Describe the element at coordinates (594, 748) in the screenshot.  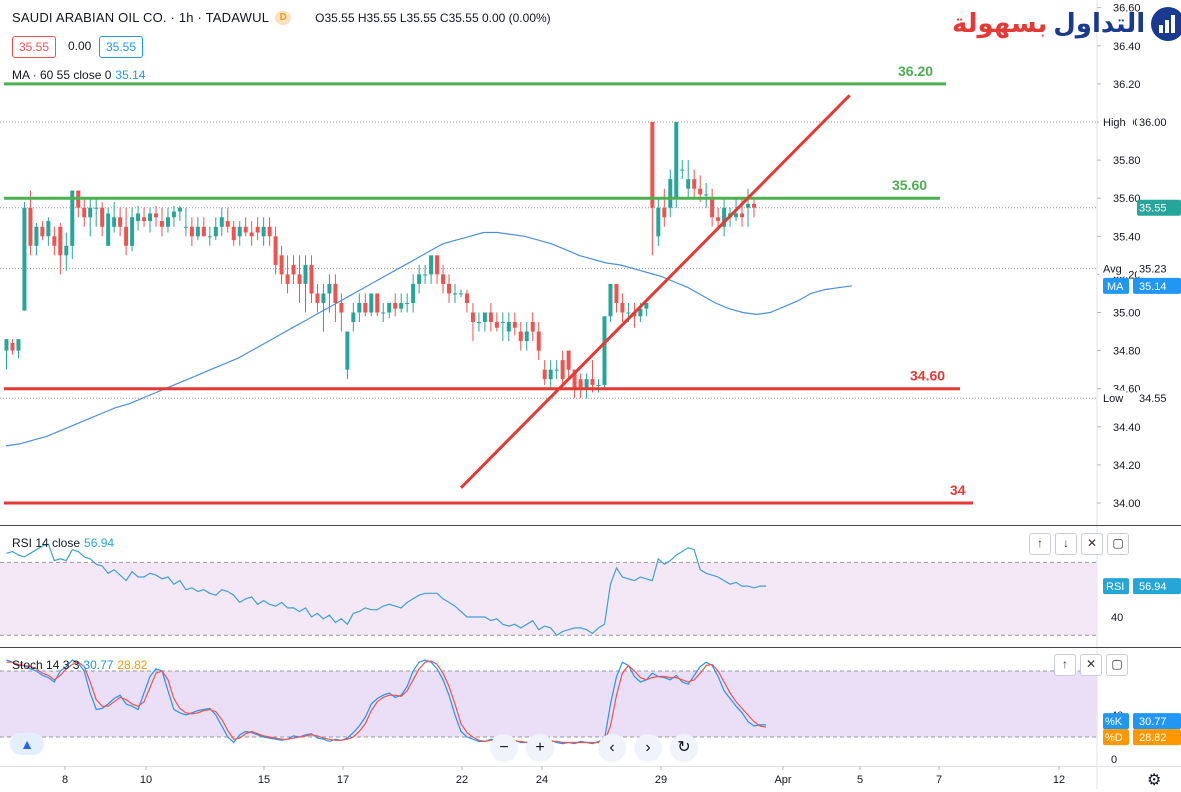
I see `chart-navigation: − + ‹ › ↻` at that location.